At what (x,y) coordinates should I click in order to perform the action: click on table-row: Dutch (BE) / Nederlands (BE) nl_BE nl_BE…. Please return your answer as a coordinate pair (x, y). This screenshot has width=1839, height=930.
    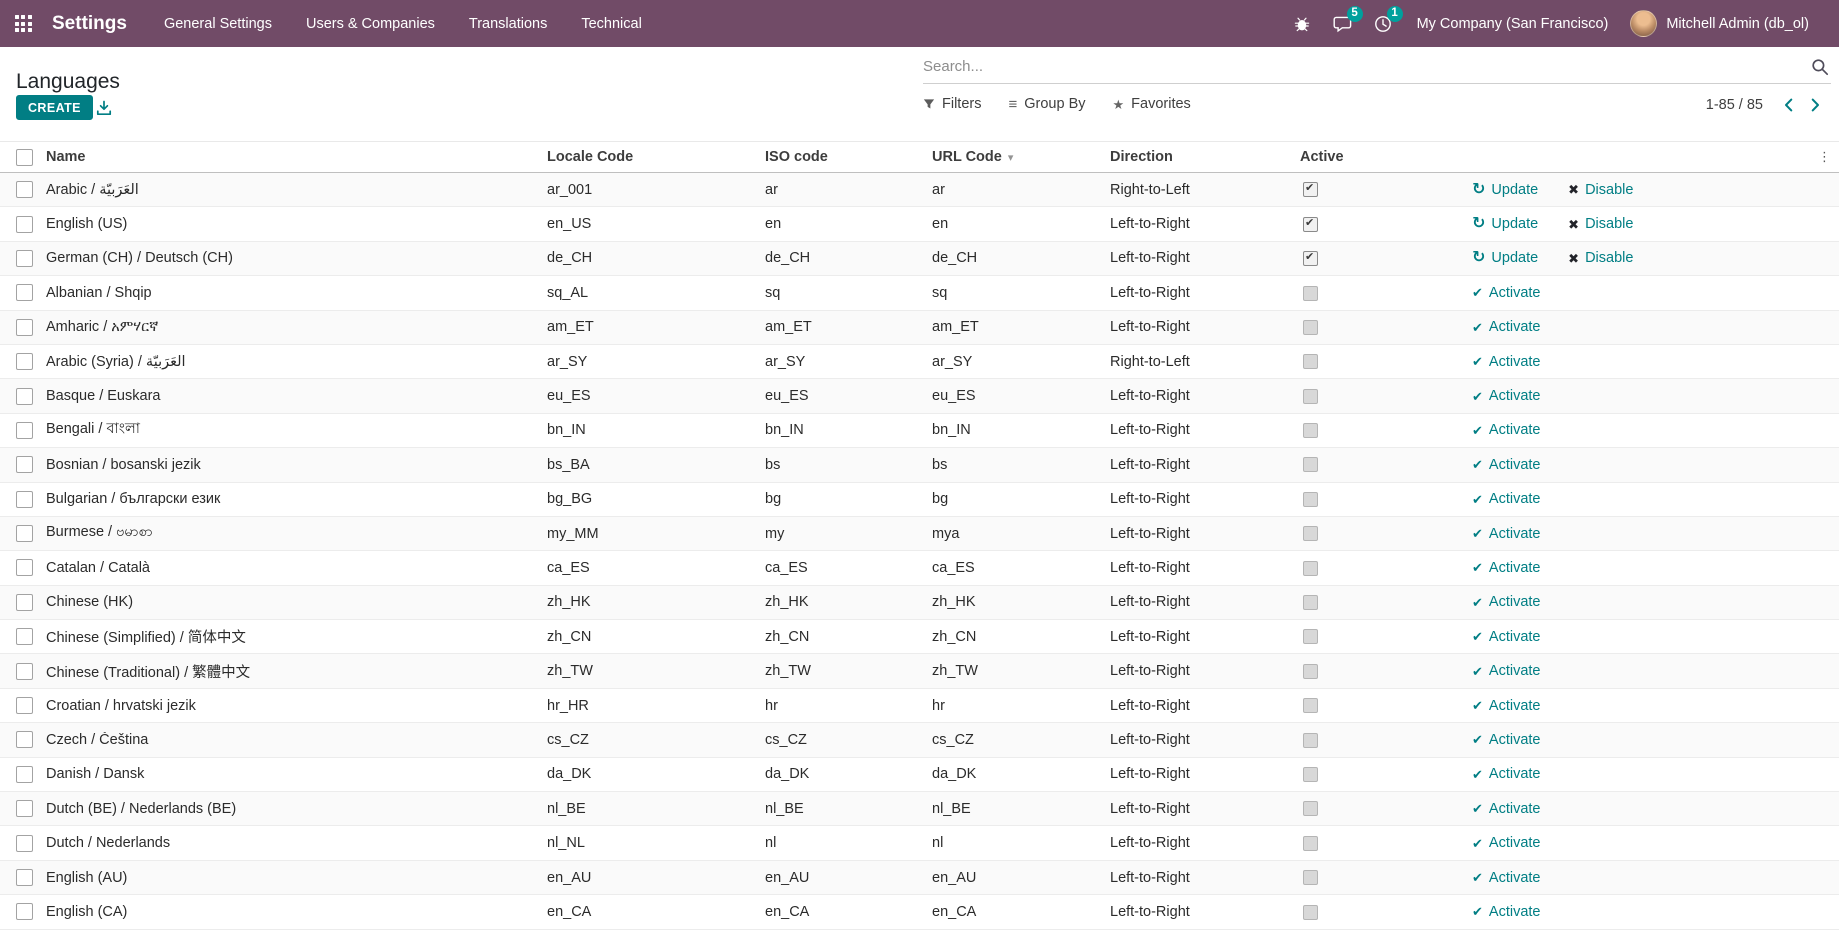
    Looking at the image, I should click on (919, 809).